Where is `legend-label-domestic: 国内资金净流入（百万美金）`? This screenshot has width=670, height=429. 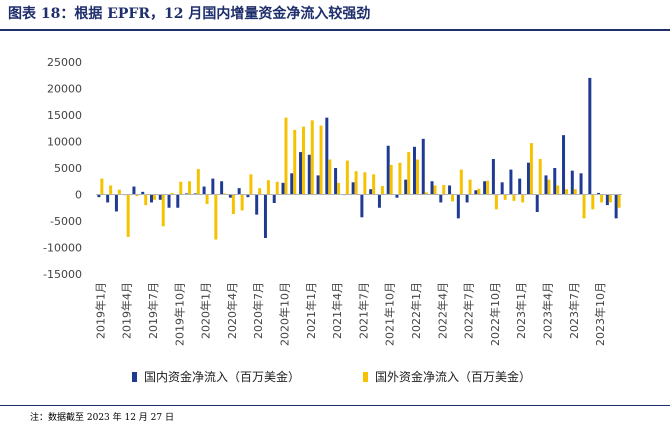 legend-label-domestic: 国内资金净流入（百万美金） is located at coordinates (222, 376).